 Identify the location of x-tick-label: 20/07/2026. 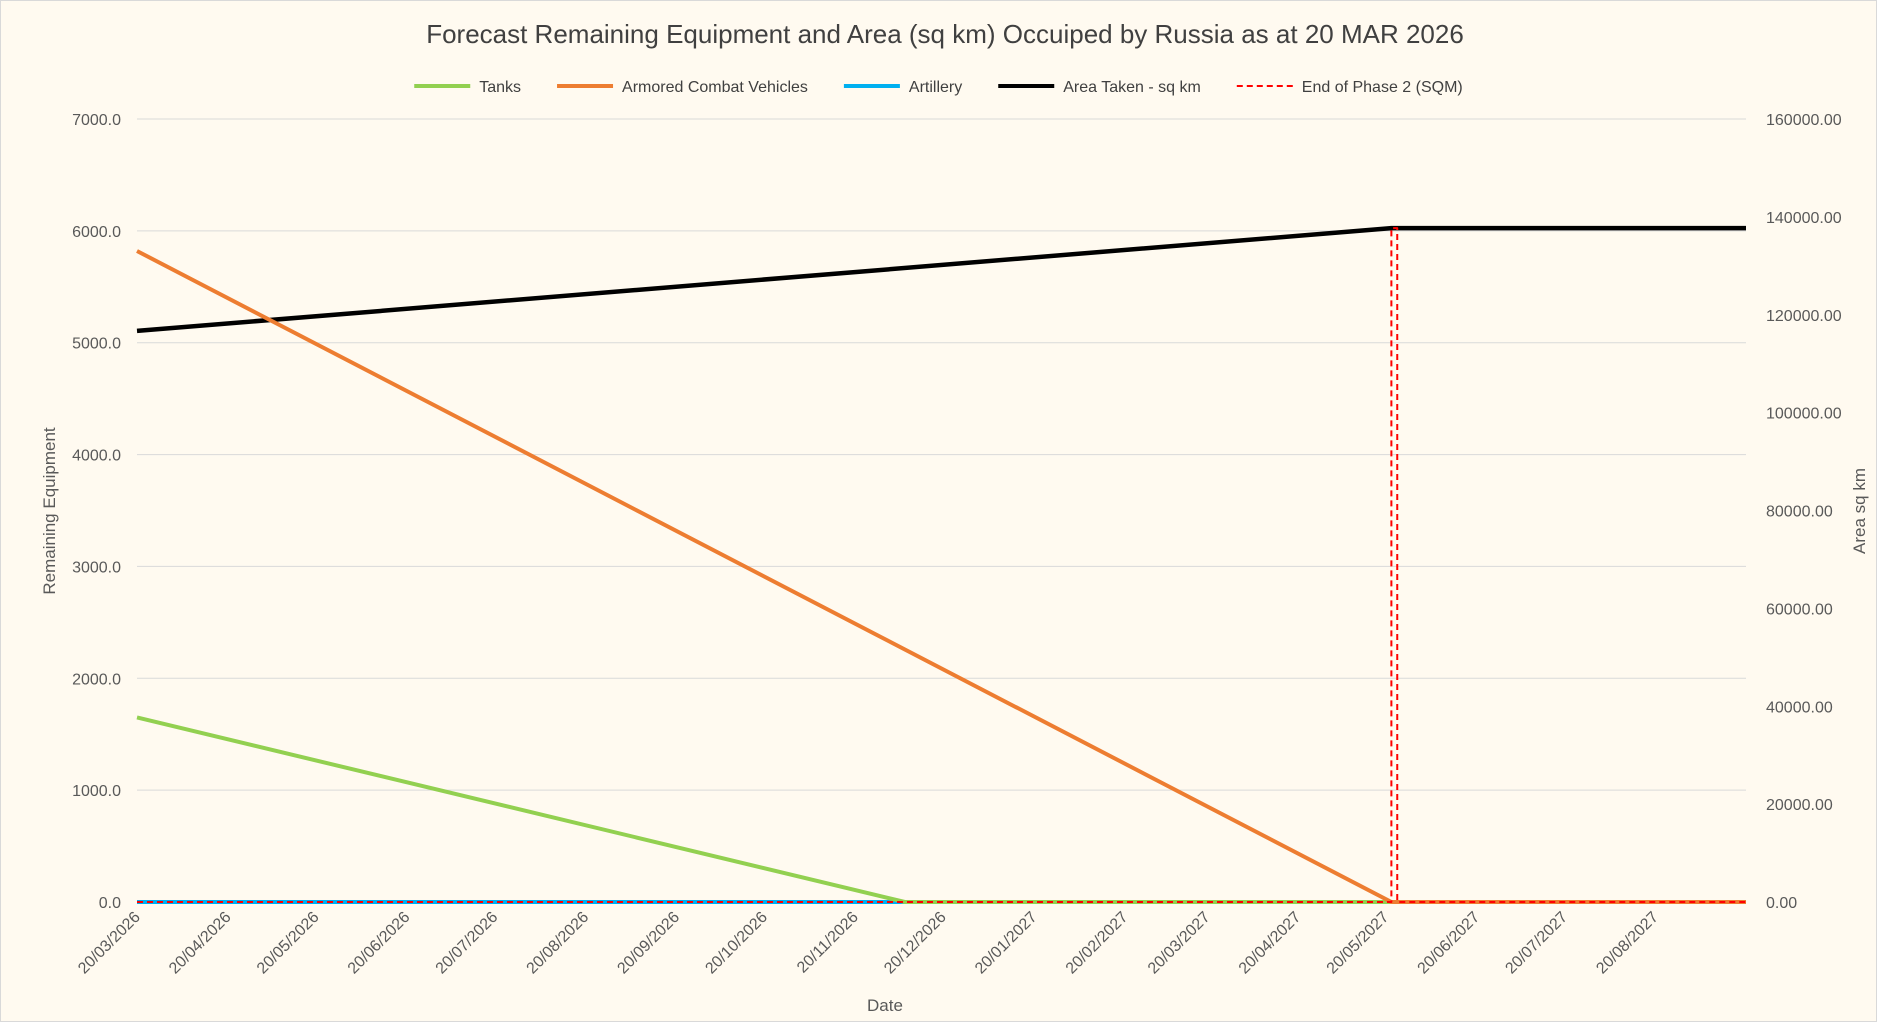
(467, 943).